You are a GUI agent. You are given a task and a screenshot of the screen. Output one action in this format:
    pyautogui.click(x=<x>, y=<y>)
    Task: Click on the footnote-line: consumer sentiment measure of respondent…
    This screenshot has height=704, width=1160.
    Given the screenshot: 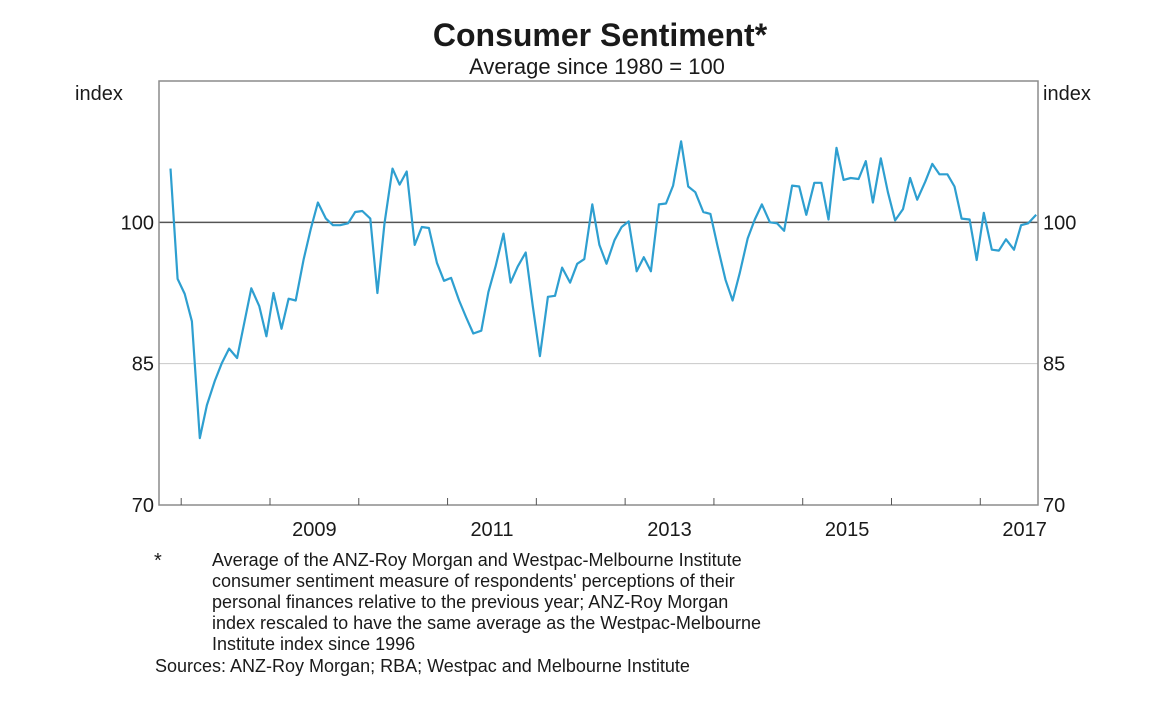 What is the action you would take?
    pyautogui.click(x=473, y=581)
    